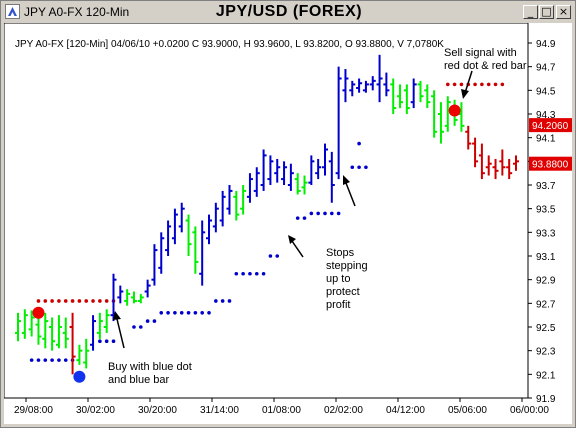 This screenshot has height=428, width=576. I want to click on chart-title: JPY/USD (FOREX), so click(289, 11).